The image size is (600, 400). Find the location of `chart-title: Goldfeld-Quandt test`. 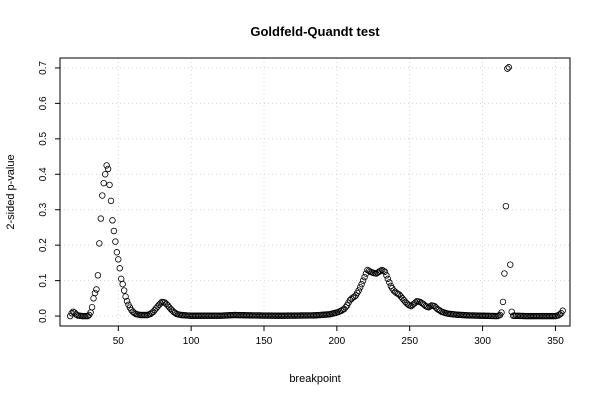

chart-title: Goldfeld-Quandt test is located at coordinates (315, 31).